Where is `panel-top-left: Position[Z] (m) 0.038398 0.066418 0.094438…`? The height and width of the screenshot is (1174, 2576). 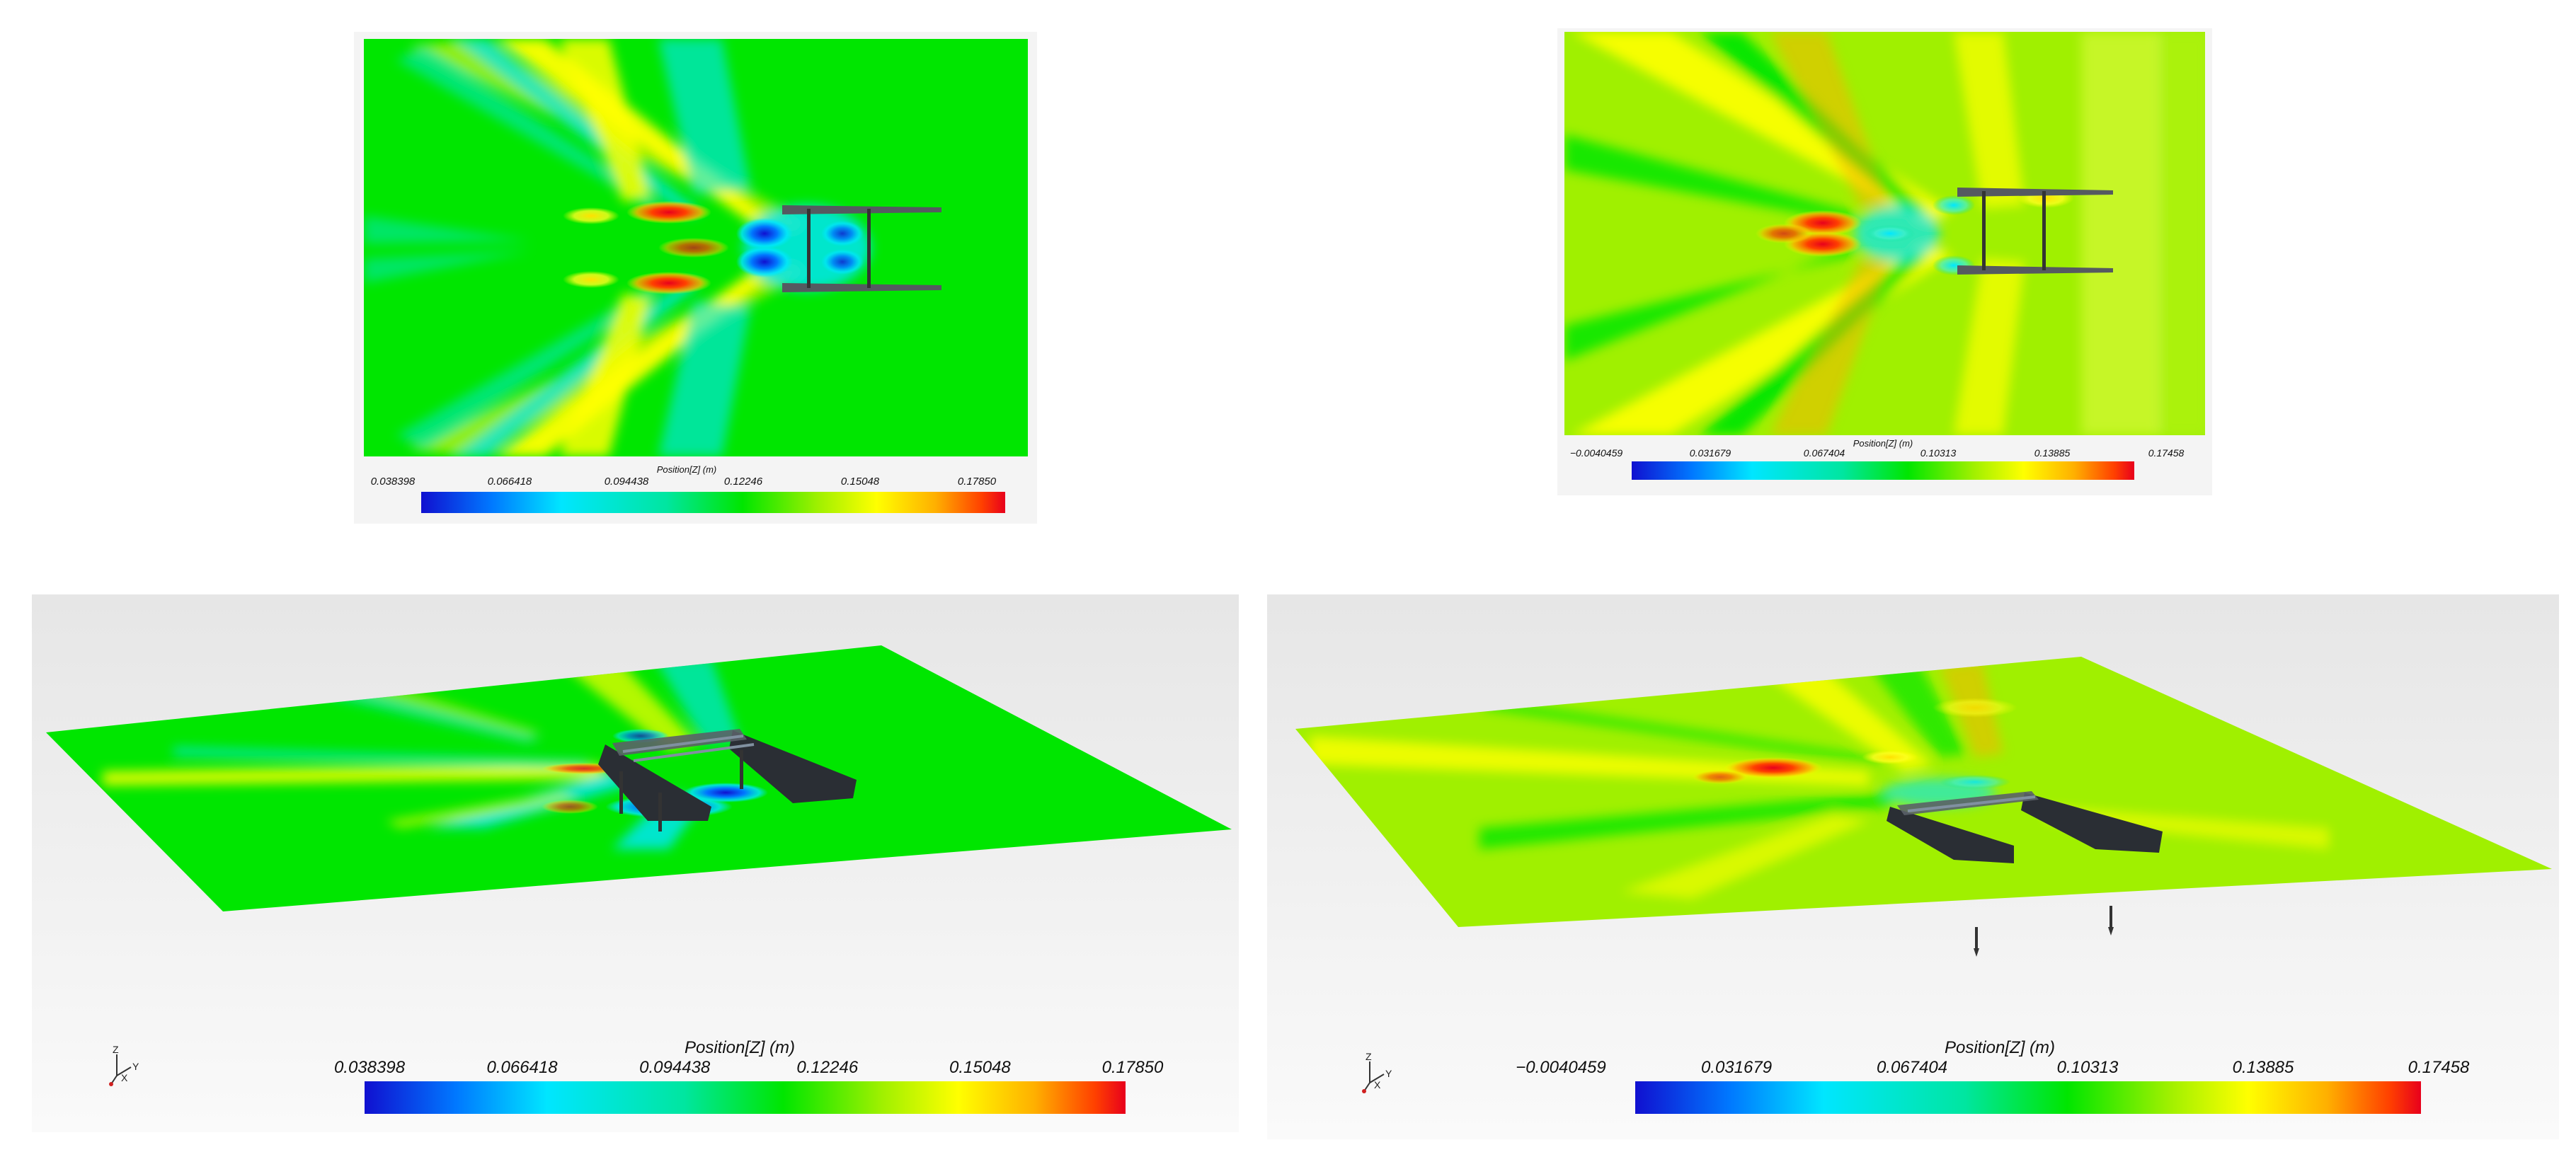
panel-top-left: Position[Z] (m) 0.038398 0.066418 0.094438… is located at coordinates (695, 278).